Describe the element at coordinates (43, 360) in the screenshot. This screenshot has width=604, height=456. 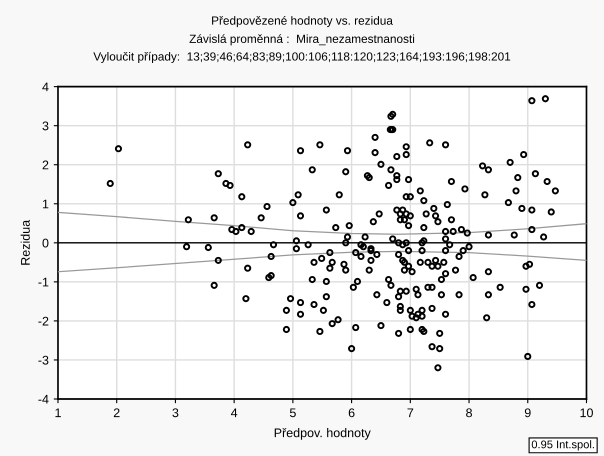
I see `y-tick-label: -3` at that location.